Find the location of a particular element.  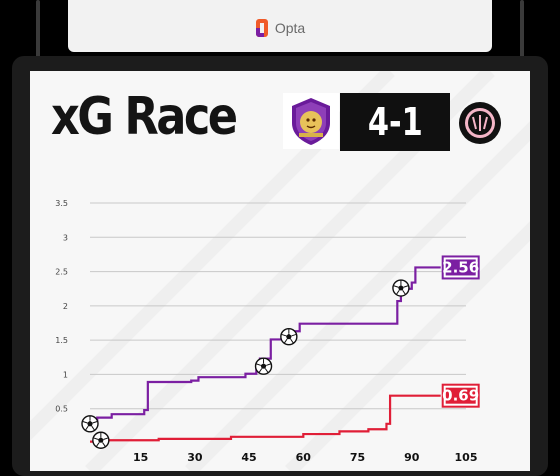

background-card: Opta is located at coordinates (280, 26).